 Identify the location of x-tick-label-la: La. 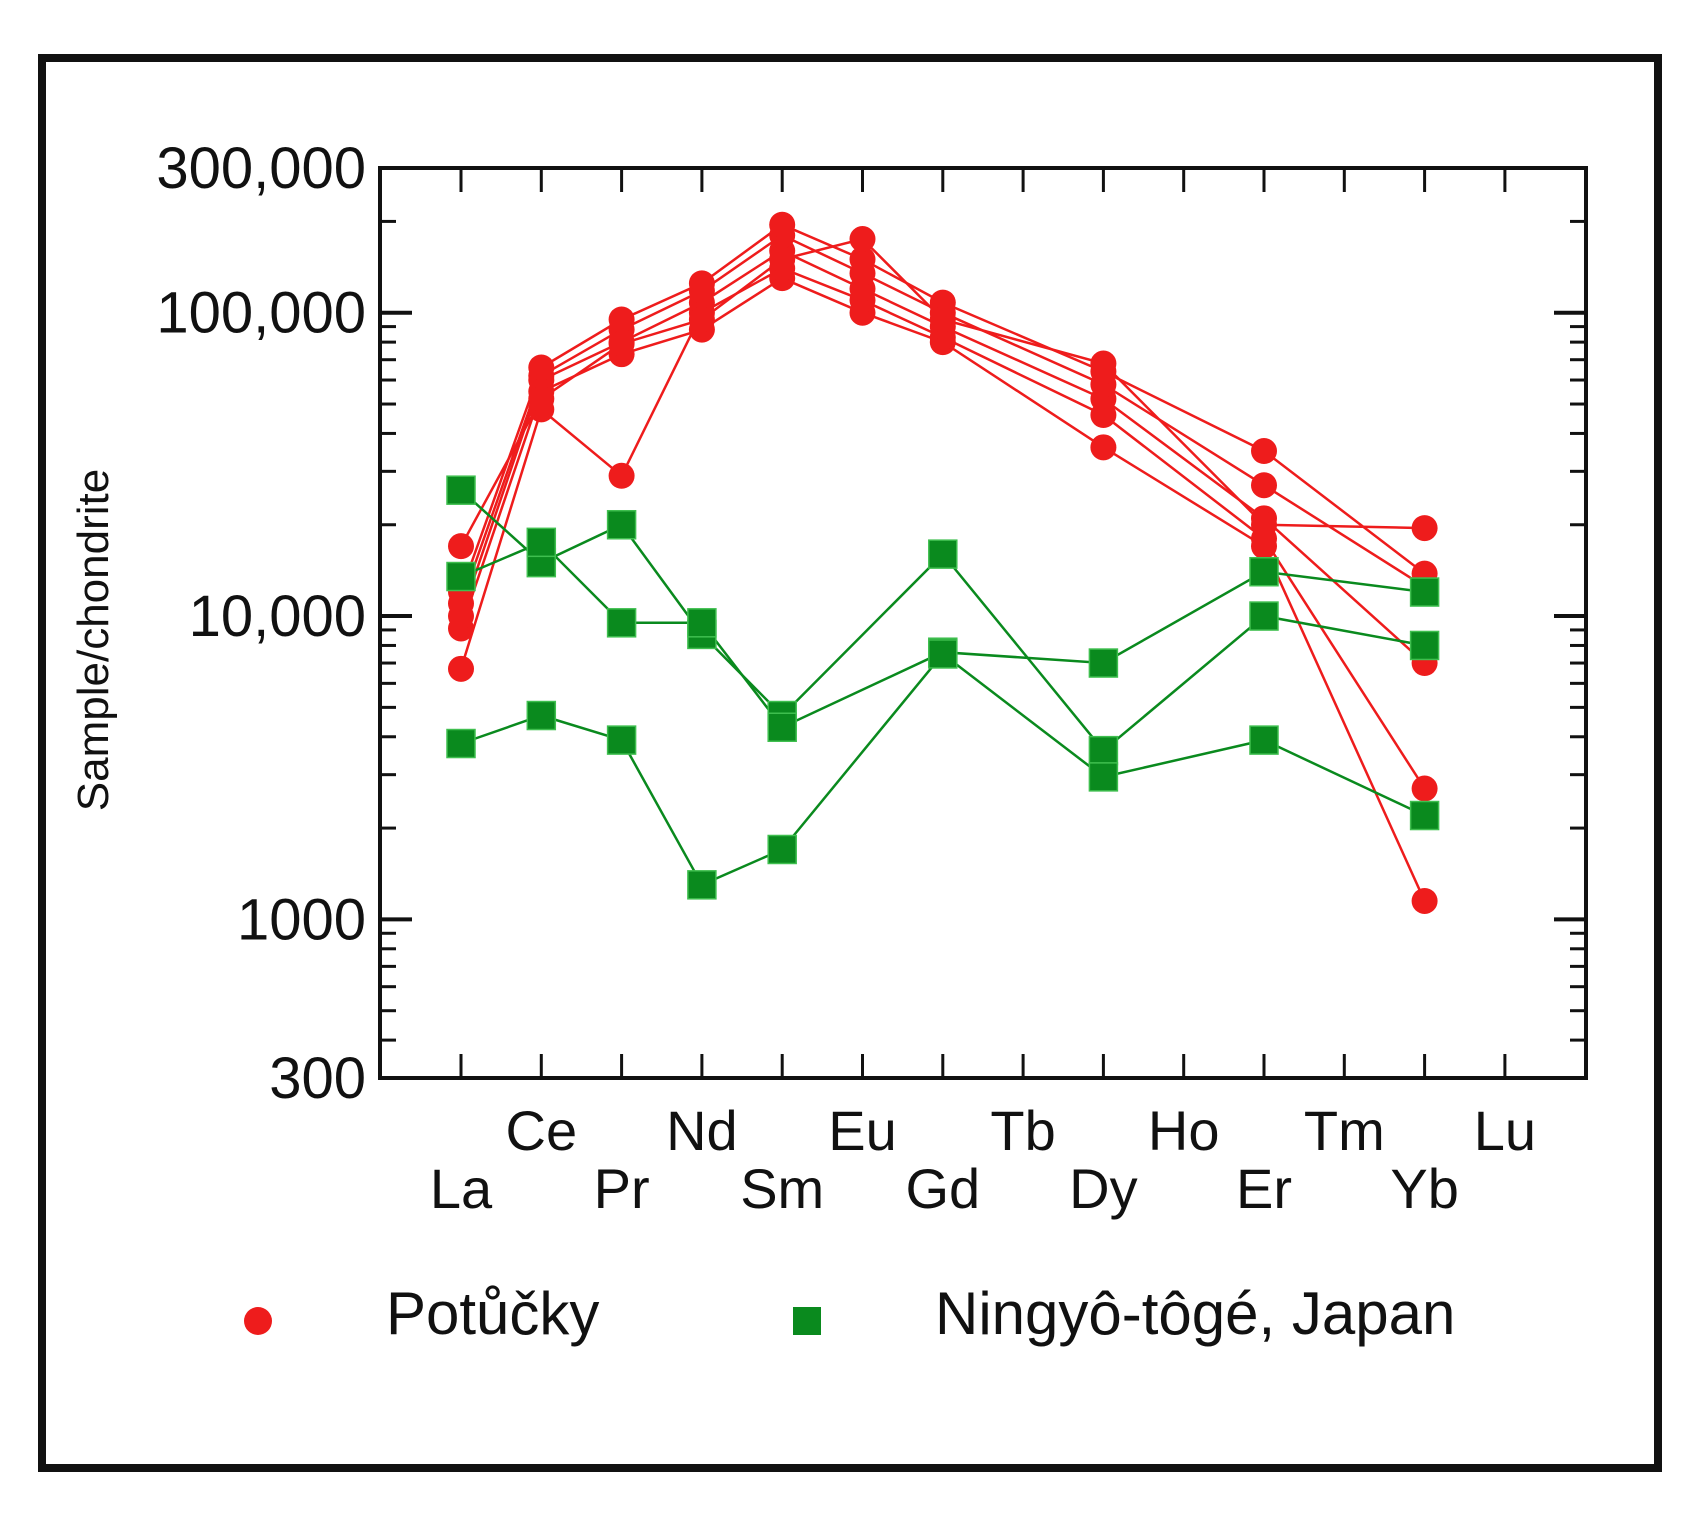
(461, 1188).